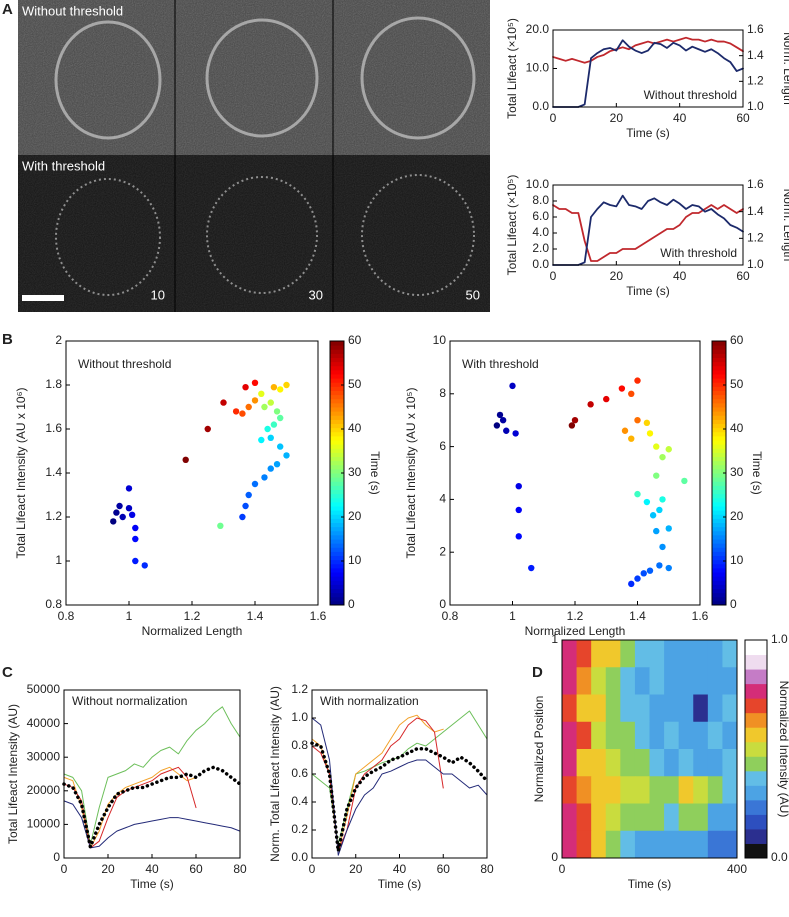  What do you see at coordinates (442, 499) in the screenshot?
I see `y-tick-label: 4` at bounding box center [442, 499].